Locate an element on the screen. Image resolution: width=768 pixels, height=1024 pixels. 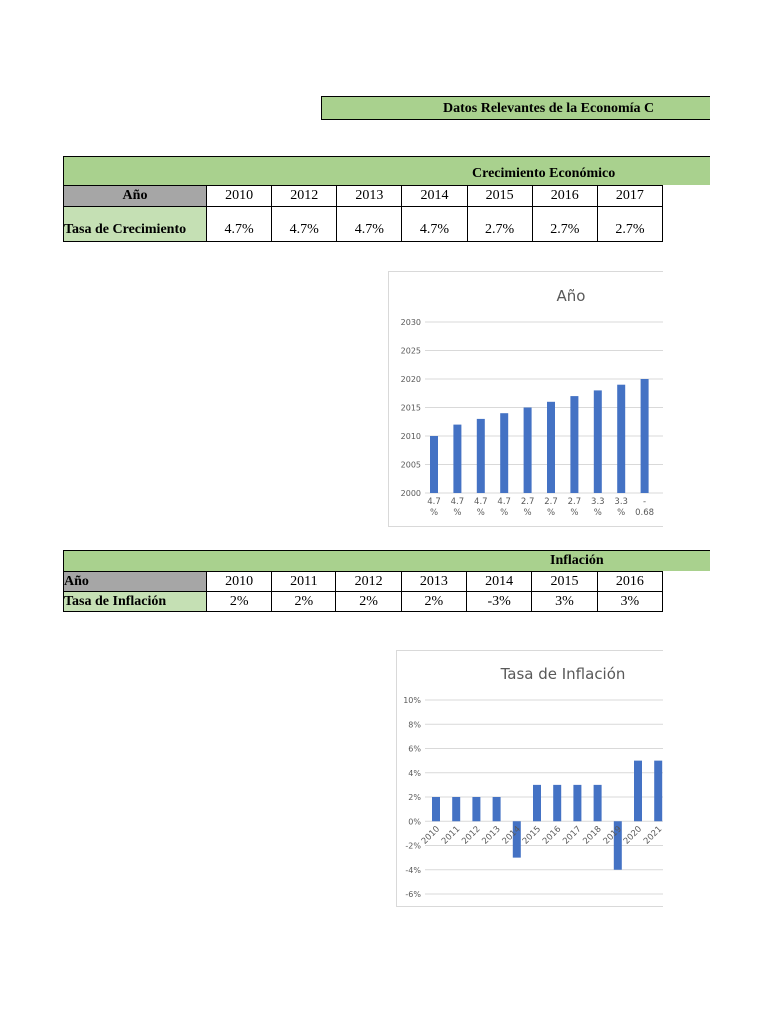
x-tick-label: - is located at coordinates (644, 502).